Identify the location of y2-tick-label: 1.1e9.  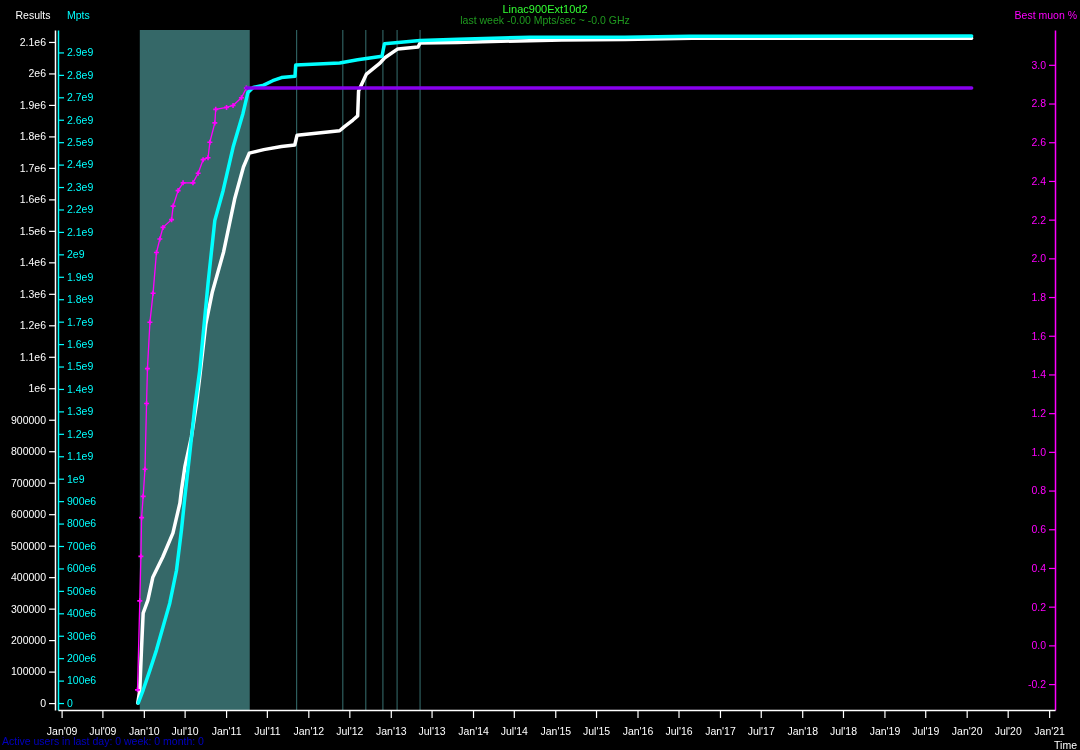
(80, 456).